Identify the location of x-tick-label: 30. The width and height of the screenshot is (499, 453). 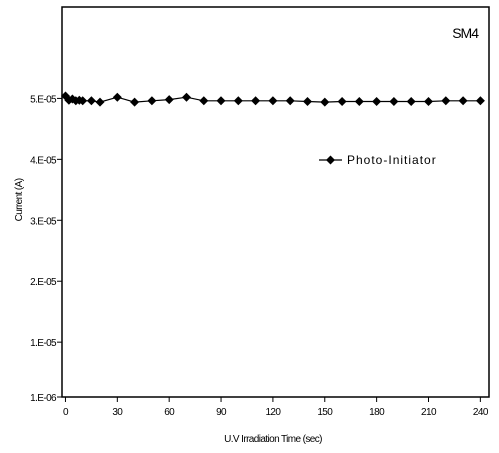
(117, 412).